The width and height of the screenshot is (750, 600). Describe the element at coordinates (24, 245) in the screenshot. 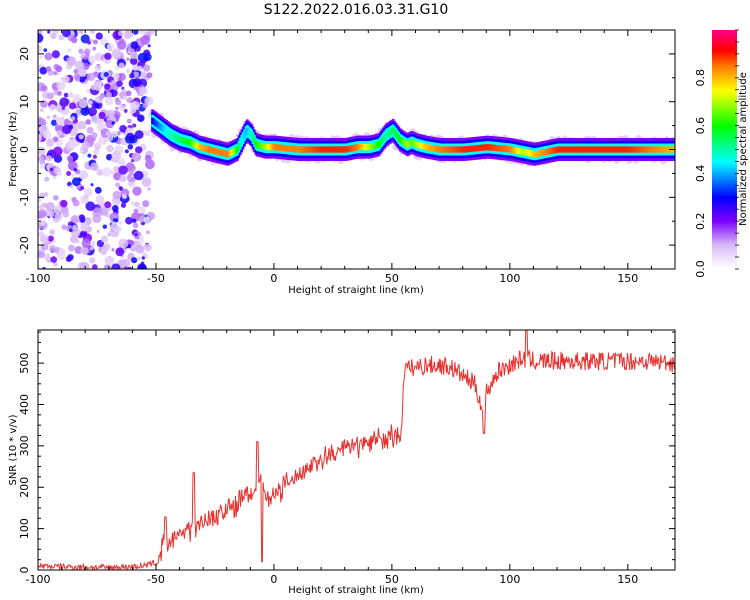

I see `spectrogram-y-tick-label: -20` at that location.